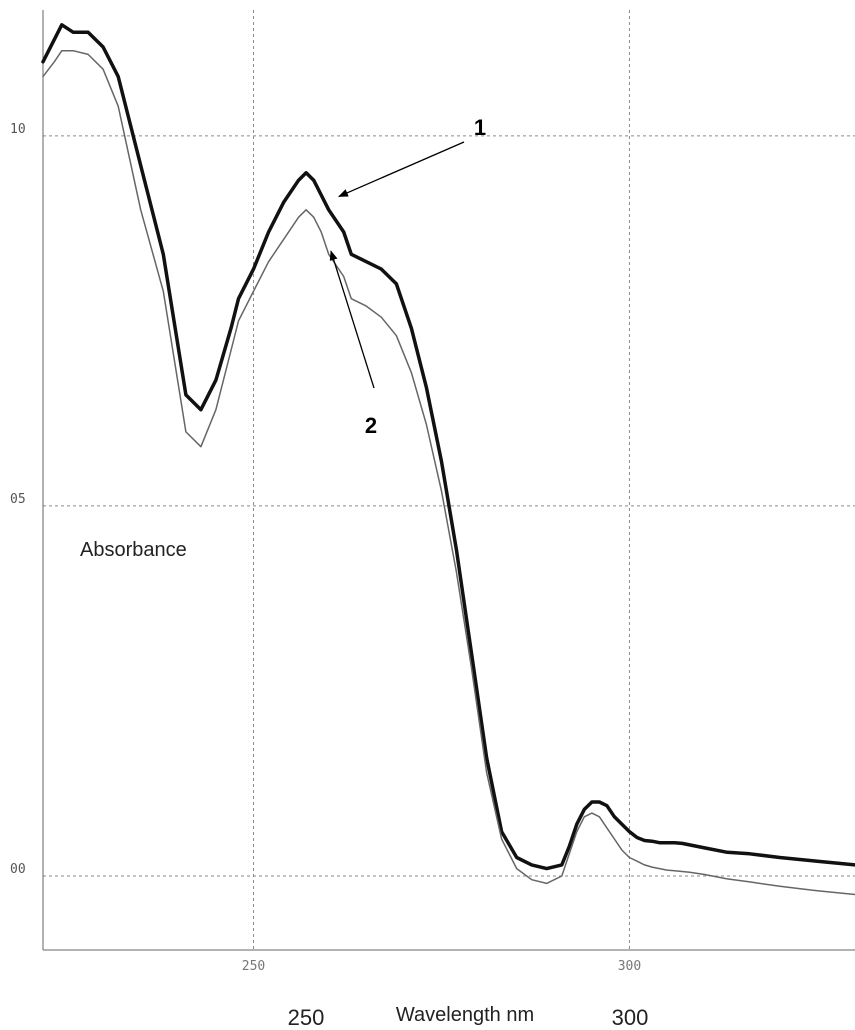  I want to click on y-tick-labels: 10 05 00, so click(18, 499).